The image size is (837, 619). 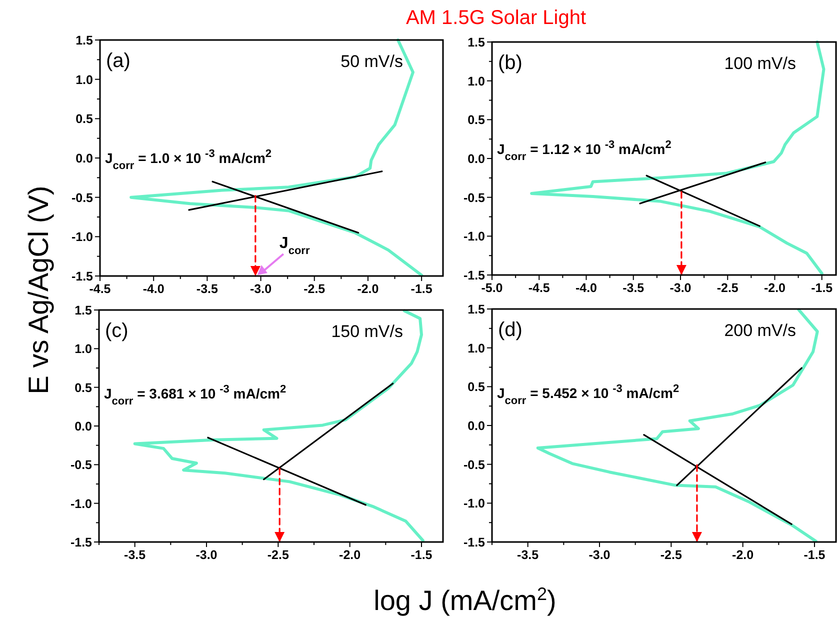 What do you see at coordinates (465, 600) in the screenshot?
I see `x-axis-title: log J (mA/cm$^{2}$)` at bounding box center [465, 600].